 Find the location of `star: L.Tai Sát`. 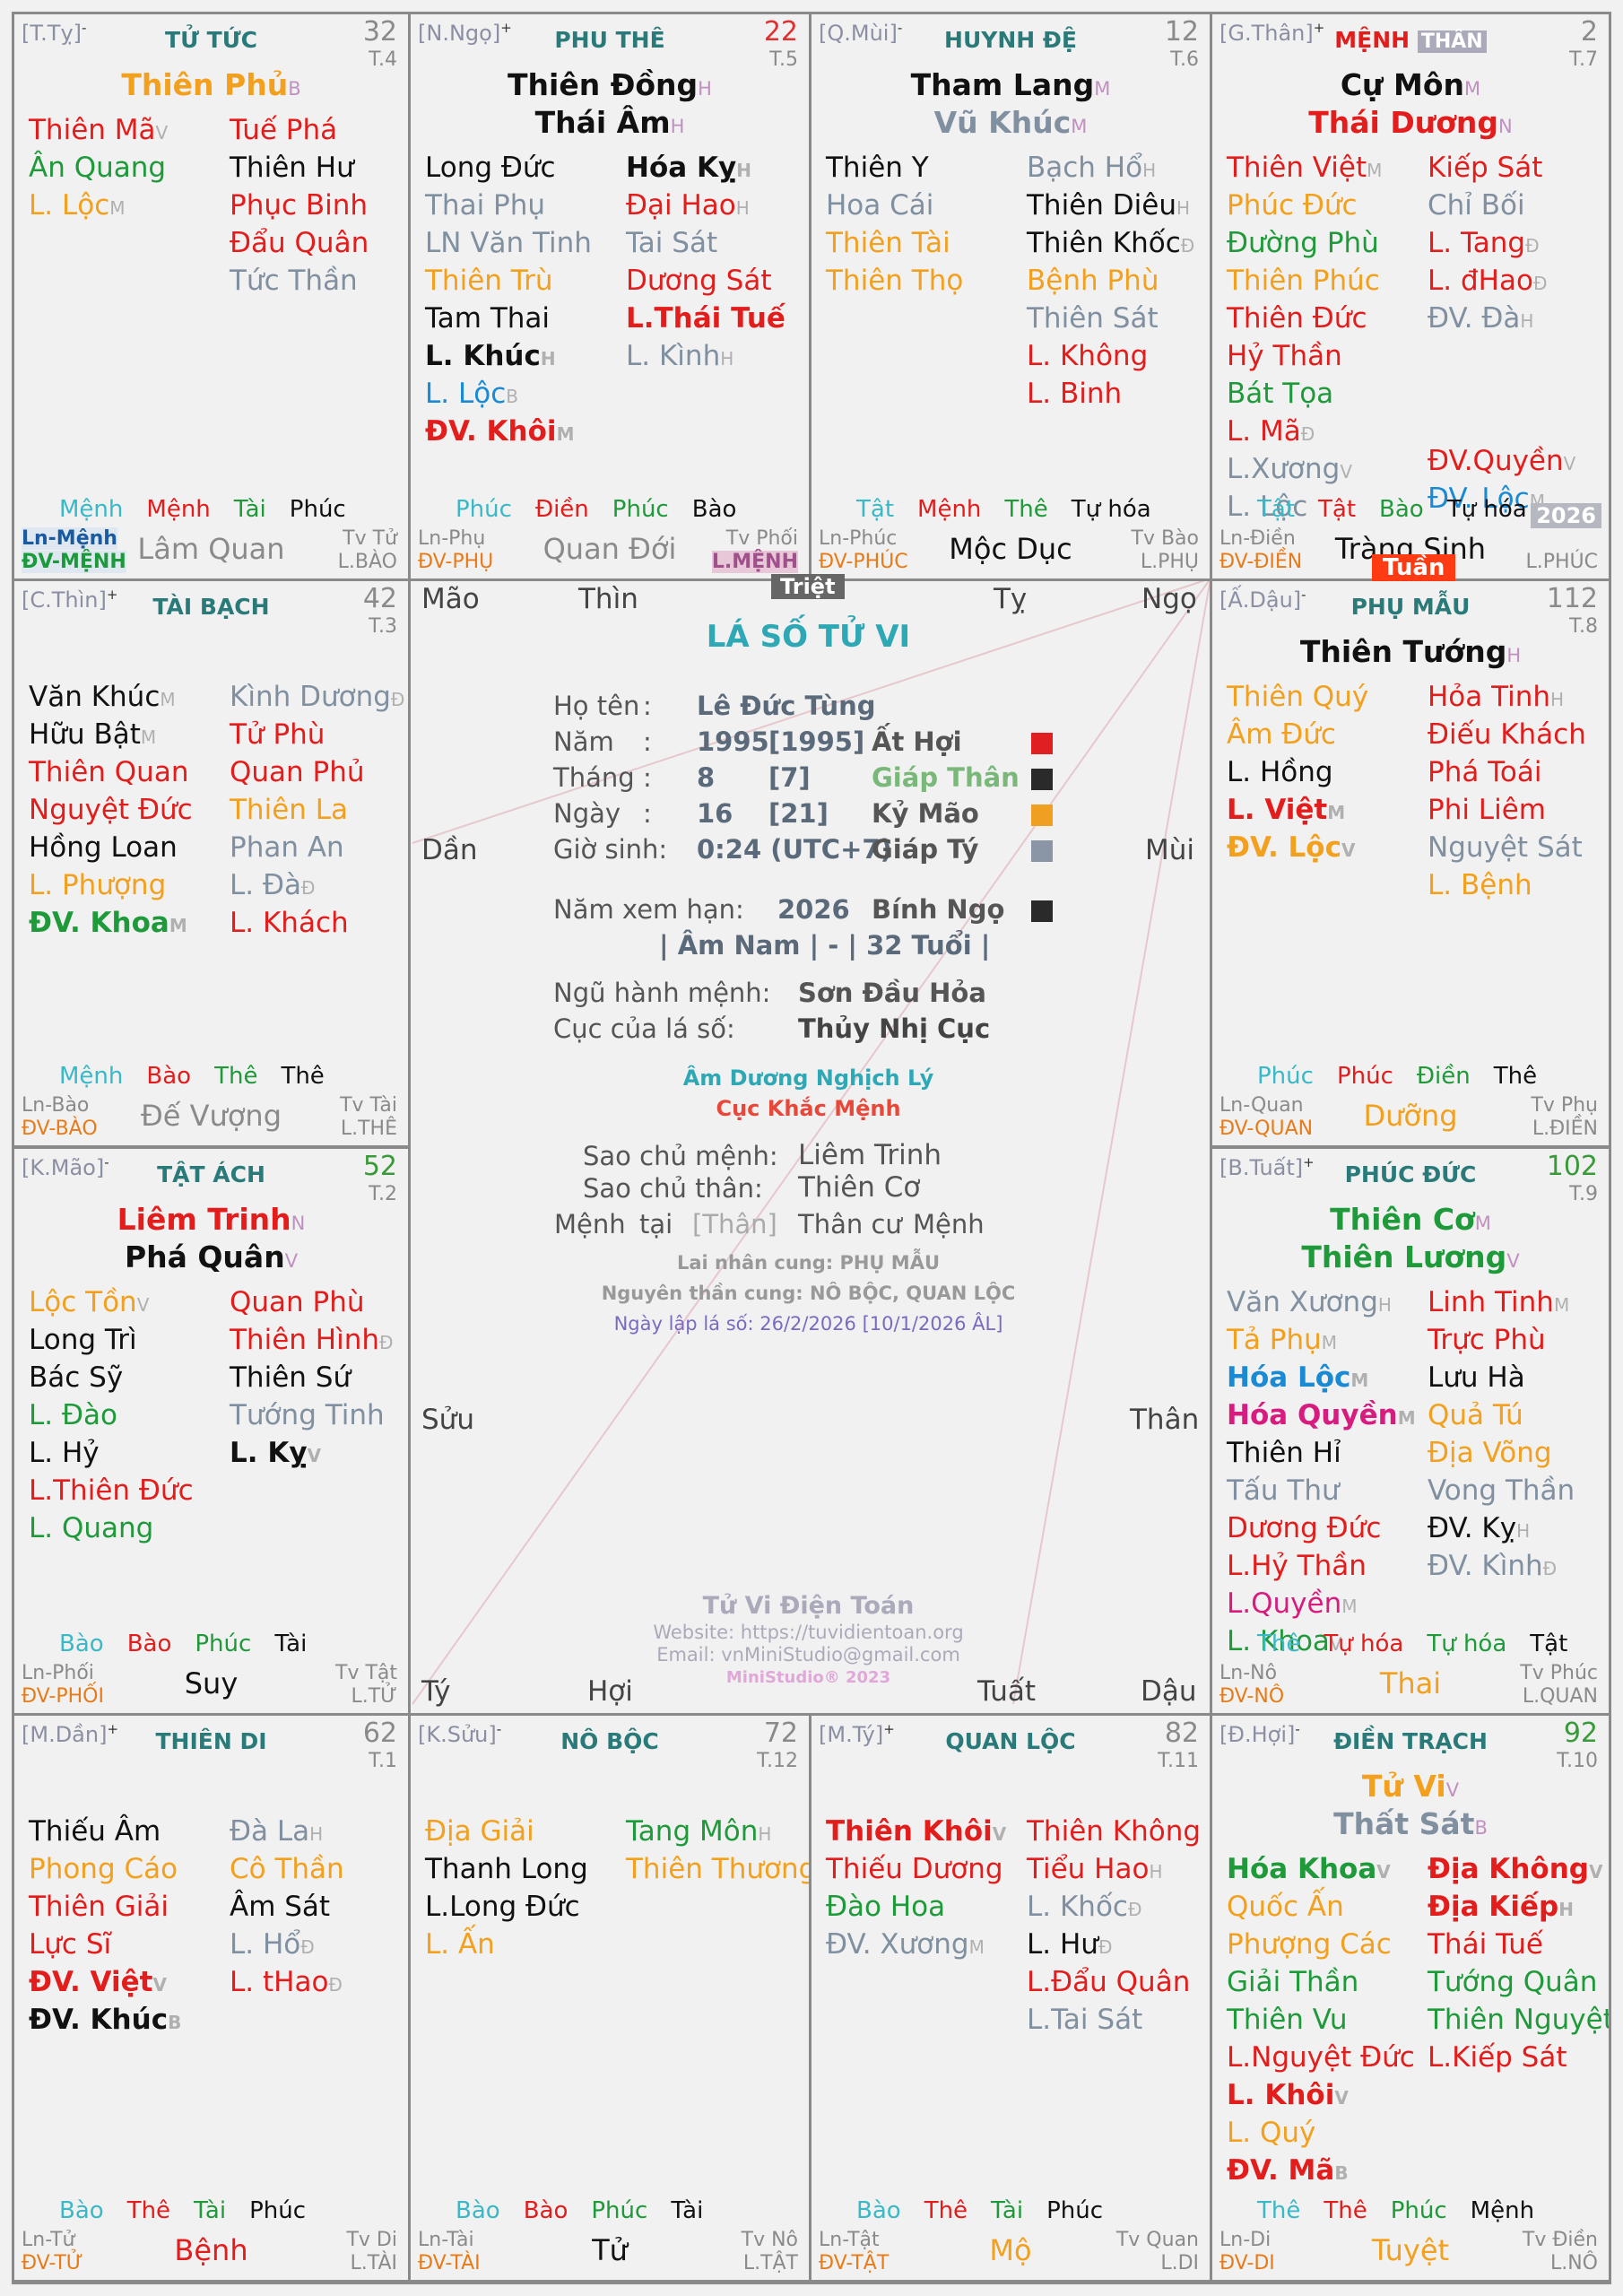

star: L.Tai Sát is located at coordinates (1085, 2020).